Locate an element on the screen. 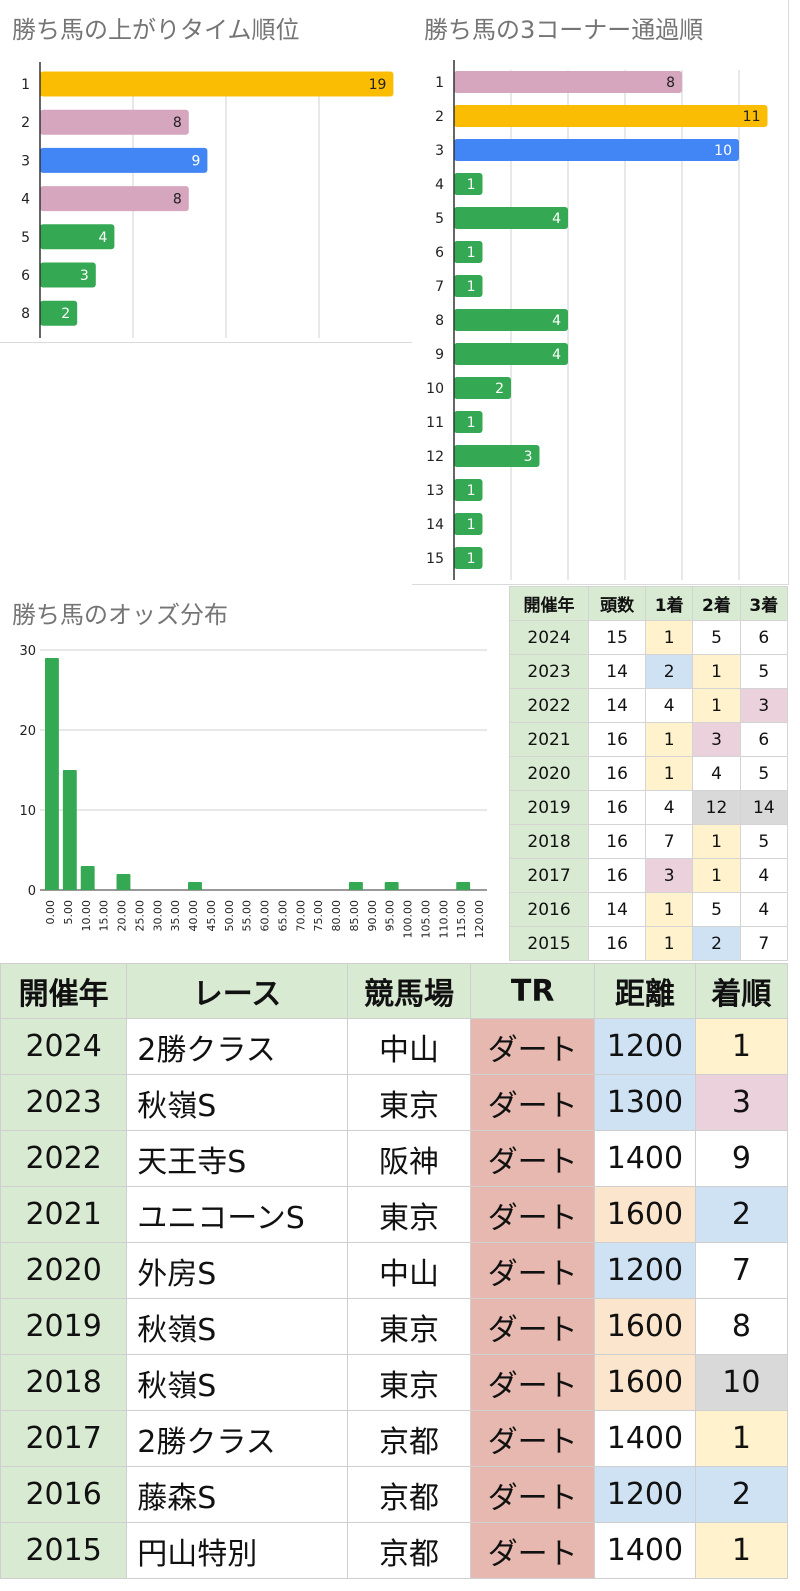 Image resolution: width=800 pixels, height=1591 pixels. year-cell: 2023 is located at coordinates (64, 1102).